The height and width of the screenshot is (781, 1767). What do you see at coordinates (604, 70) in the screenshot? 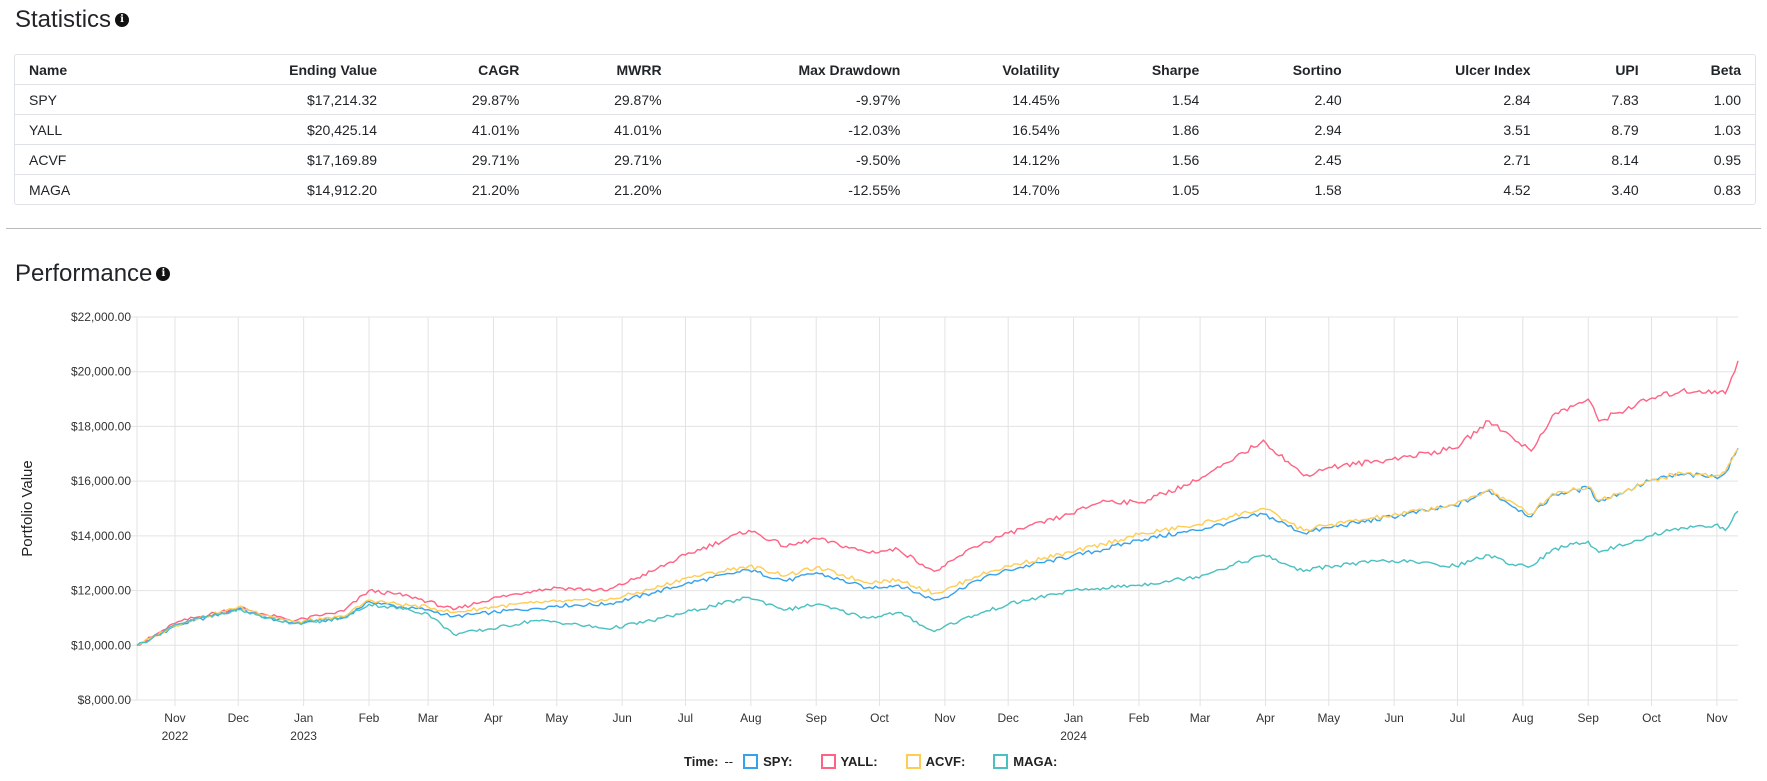
I see `column-header: MWRR` at bounding box center [604, 70].